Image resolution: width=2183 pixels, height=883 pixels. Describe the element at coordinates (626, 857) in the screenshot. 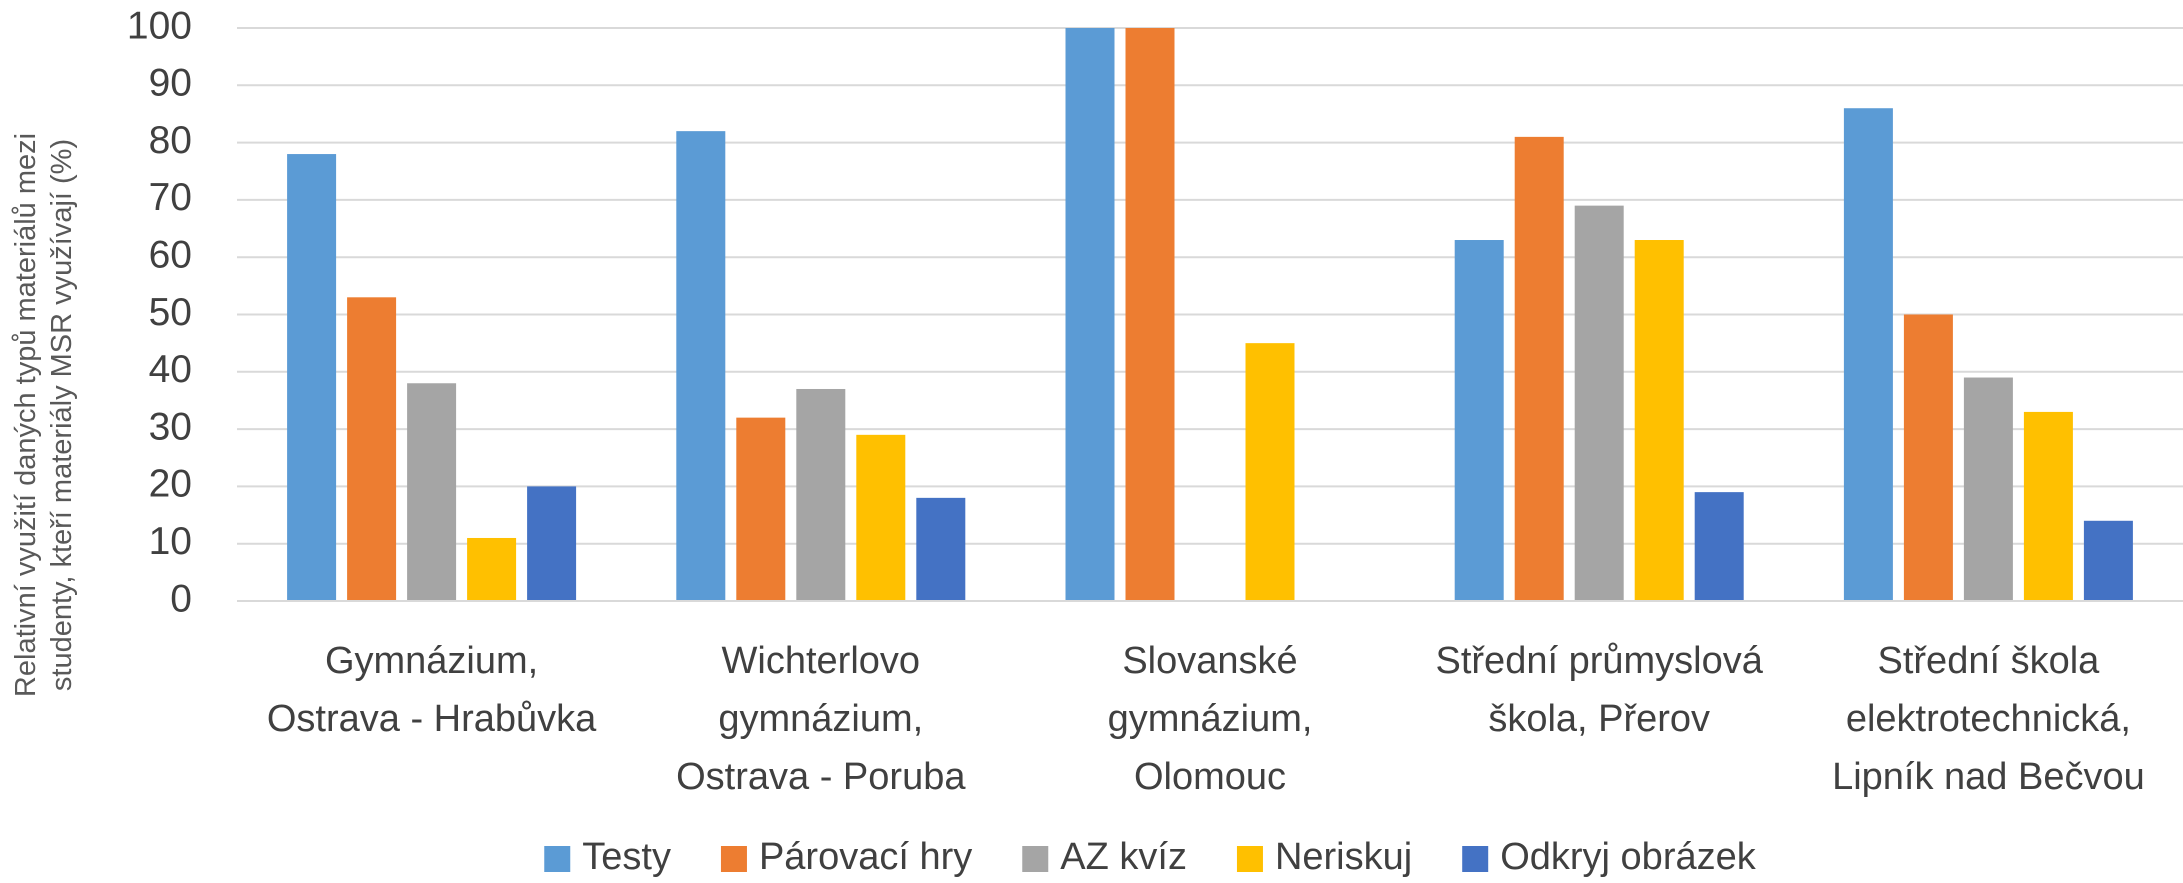

I see `legend-label: Testy` at that location.